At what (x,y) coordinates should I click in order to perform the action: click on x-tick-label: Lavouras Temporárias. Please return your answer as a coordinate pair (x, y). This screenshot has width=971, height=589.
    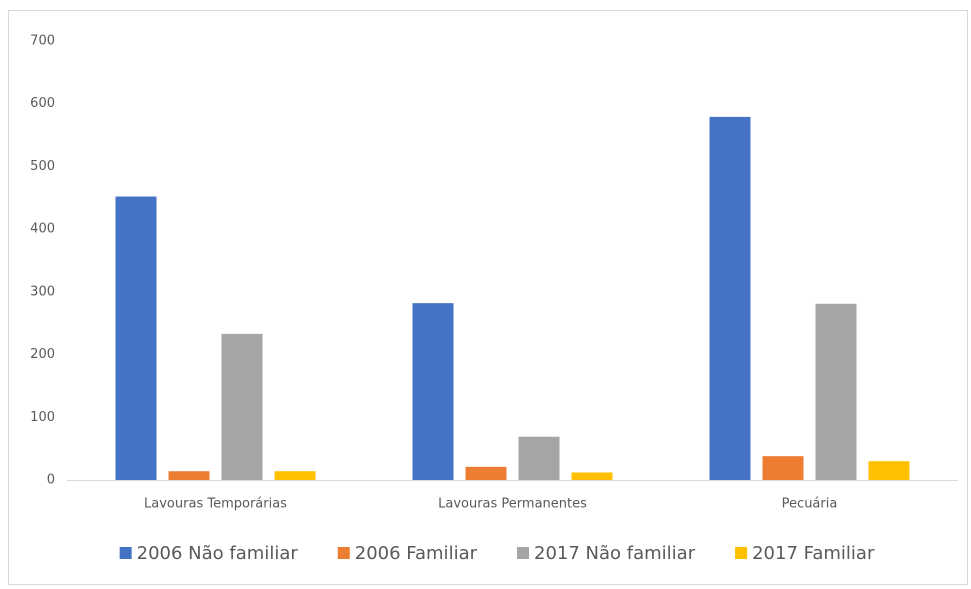
    Looking at the image, I should click on (215, 504).